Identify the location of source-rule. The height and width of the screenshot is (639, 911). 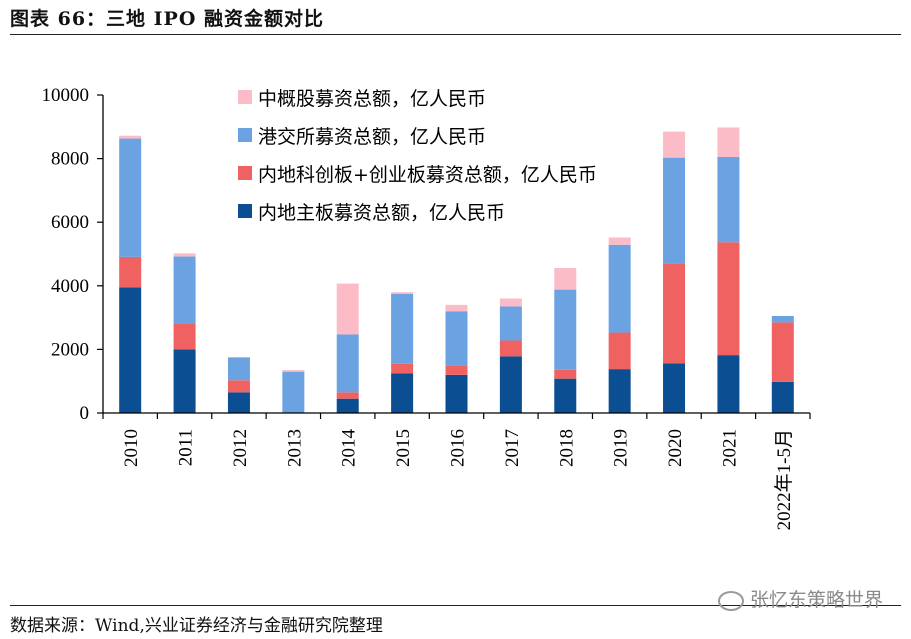
(455, 605).